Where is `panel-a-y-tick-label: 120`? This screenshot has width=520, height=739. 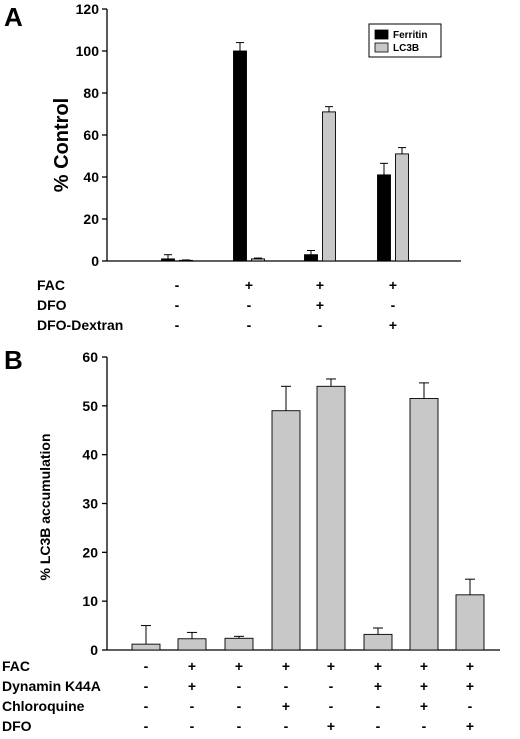 panel-a-y-tick-label: 120 is located at coordinates (88, 9).